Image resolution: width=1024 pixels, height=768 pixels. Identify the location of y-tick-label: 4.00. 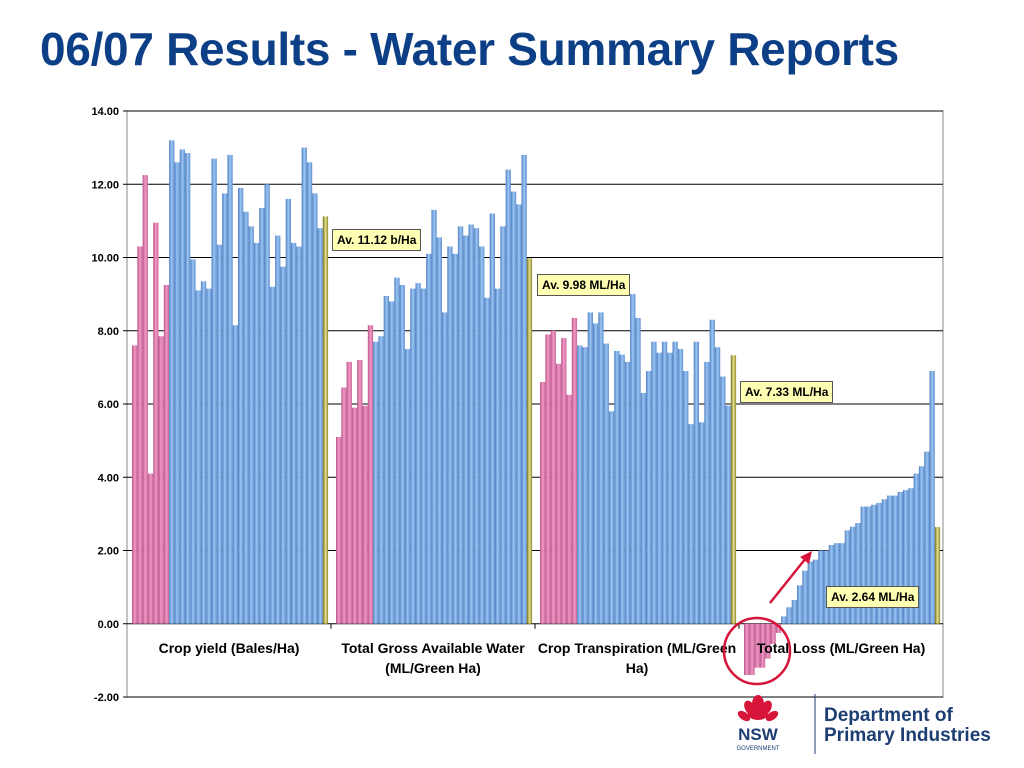
(108, 478).